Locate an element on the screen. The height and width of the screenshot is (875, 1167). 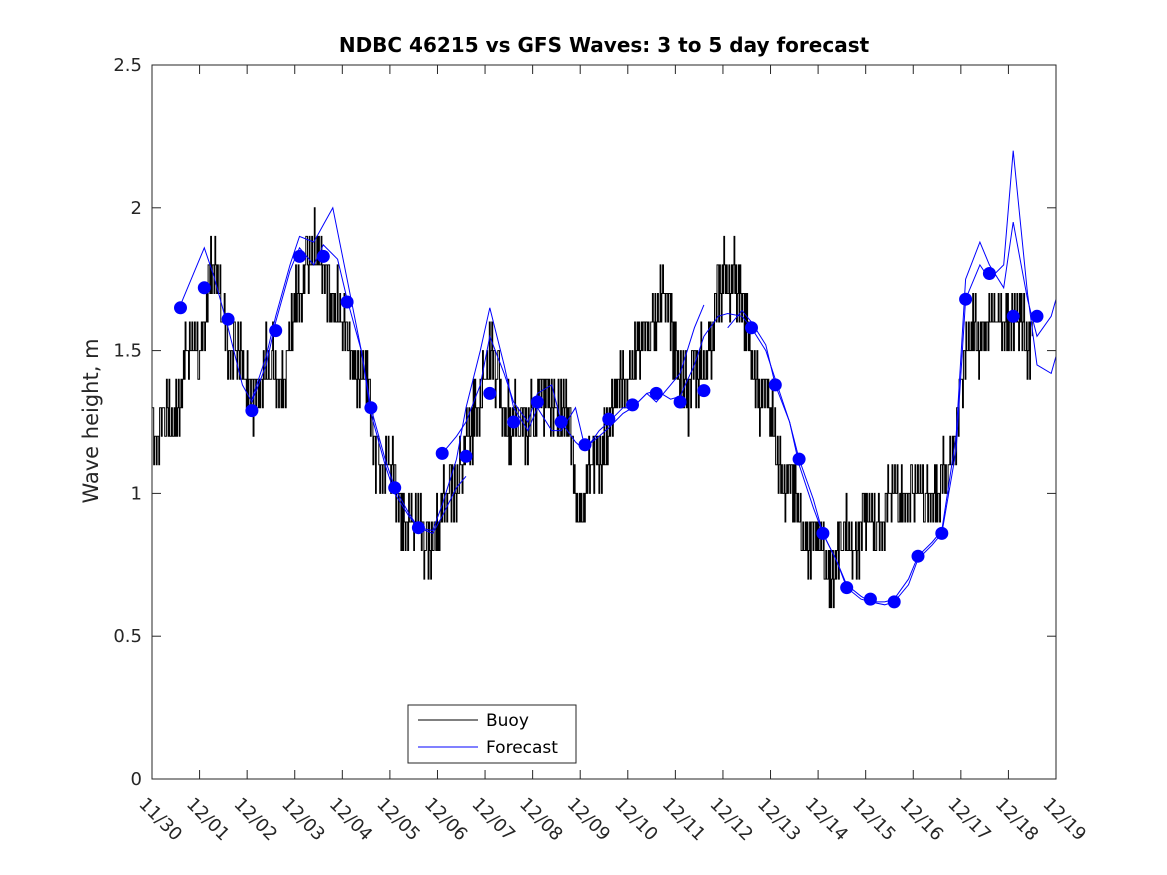
x-tick-label: 12/10 is located at coordinates (636, 820).